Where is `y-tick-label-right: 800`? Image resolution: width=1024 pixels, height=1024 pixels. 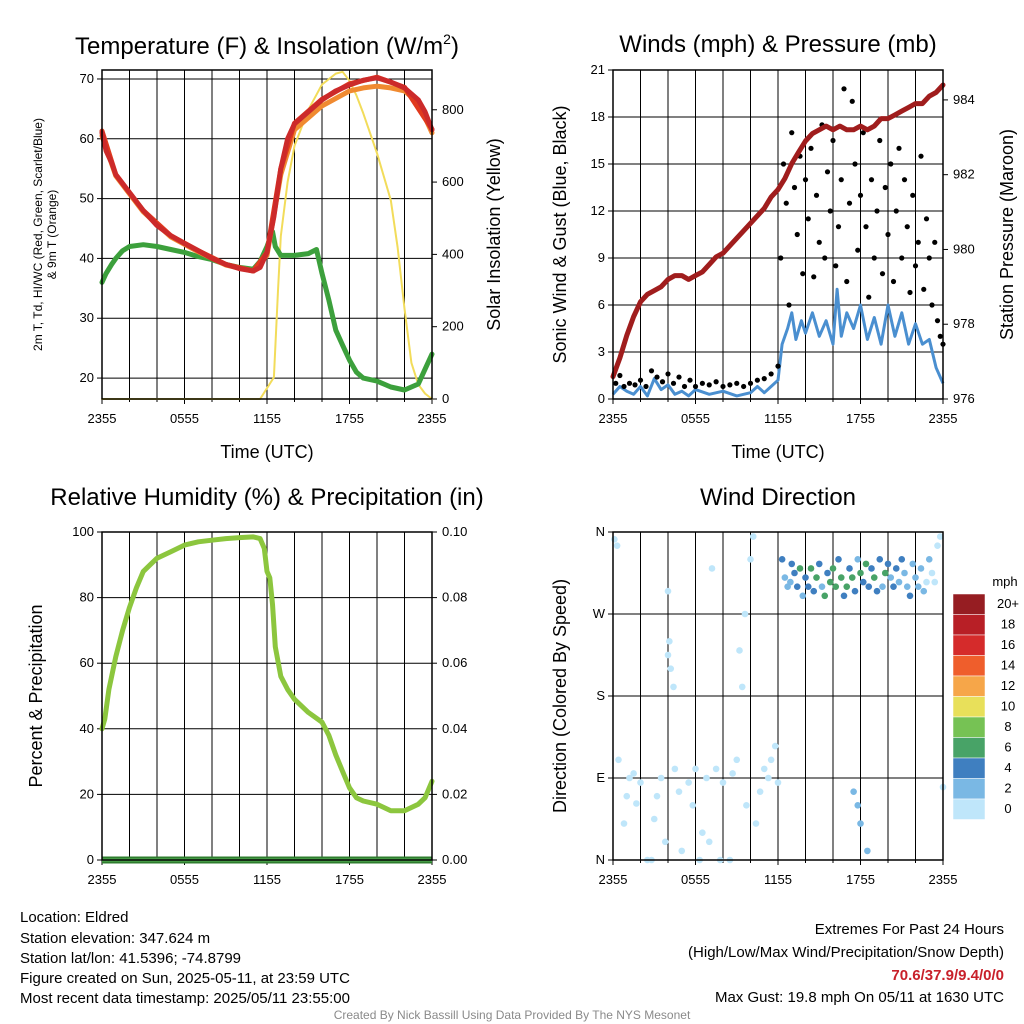 y-tick-label-right: 800 is located at coordinates (453, 109).